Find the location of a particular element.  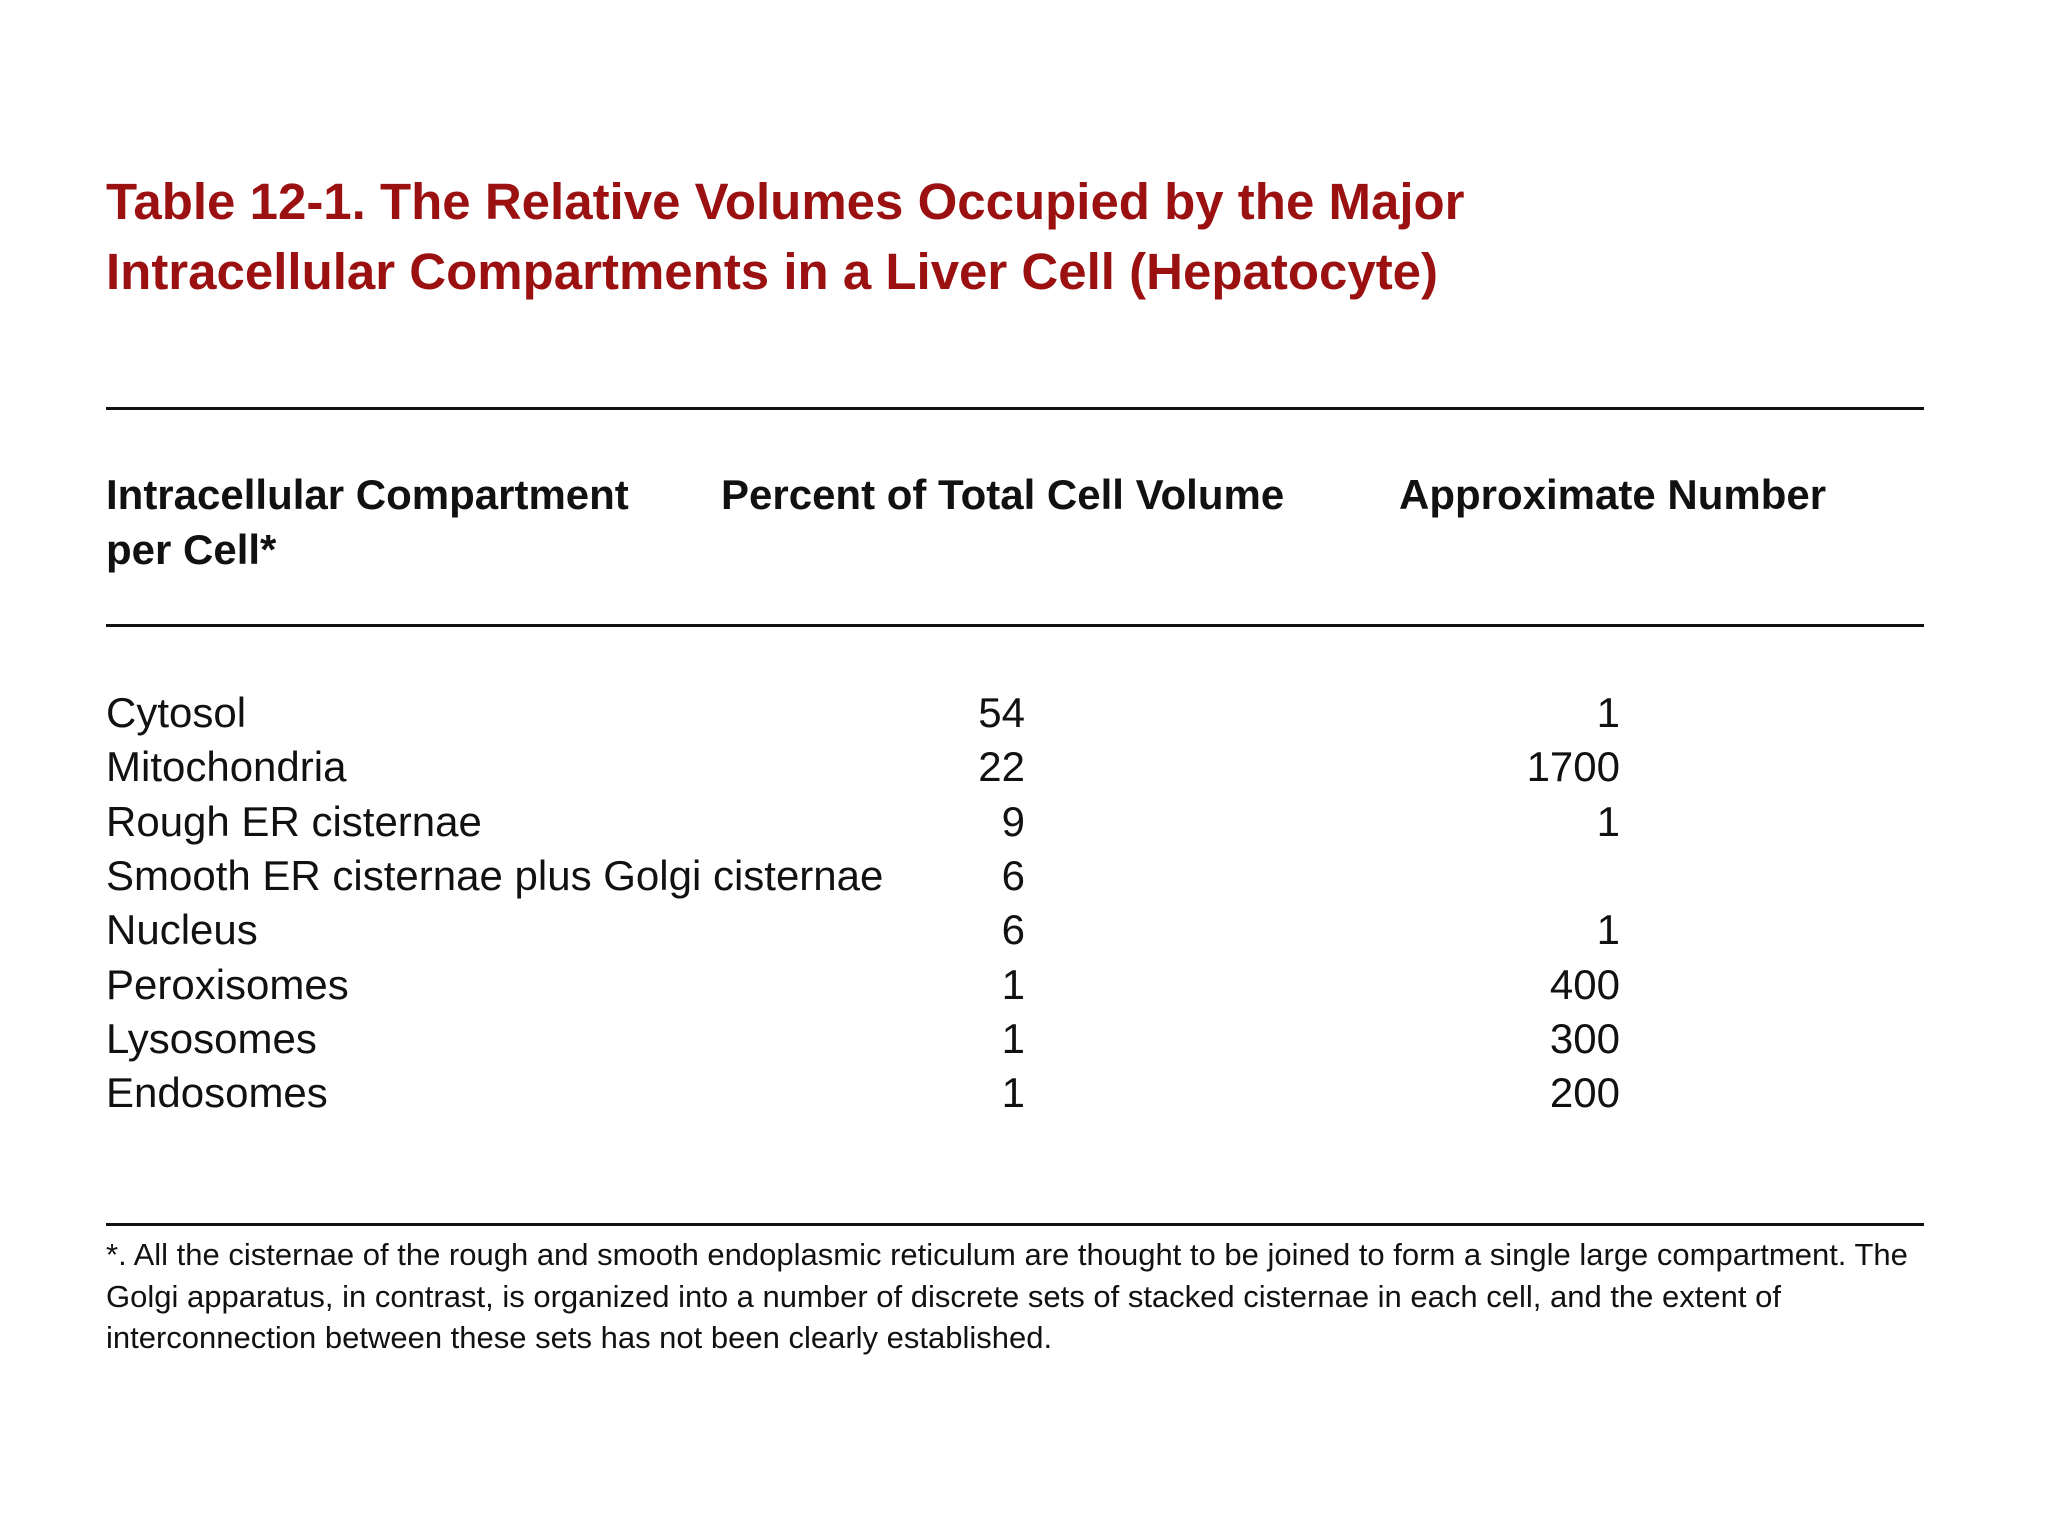

percent-volume: 54 is located at coordinates (1001, 712).